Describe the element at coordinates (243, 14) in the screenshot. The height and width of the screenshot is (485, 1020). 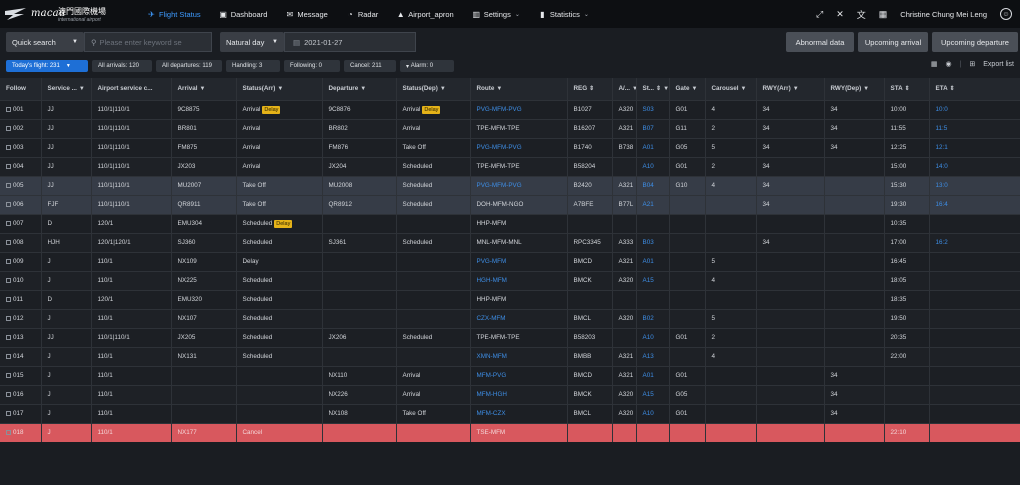
I see `nav-item-dashboard: ▣ Dashboard` at that location.